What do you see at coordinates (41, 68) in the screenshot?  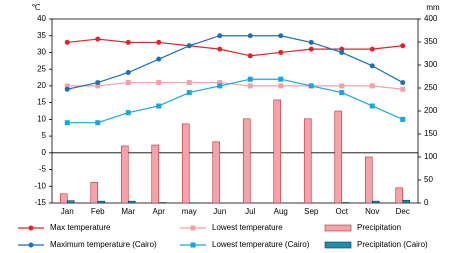 I see `y-tick-label: 25` at bounding box center [41, 68].